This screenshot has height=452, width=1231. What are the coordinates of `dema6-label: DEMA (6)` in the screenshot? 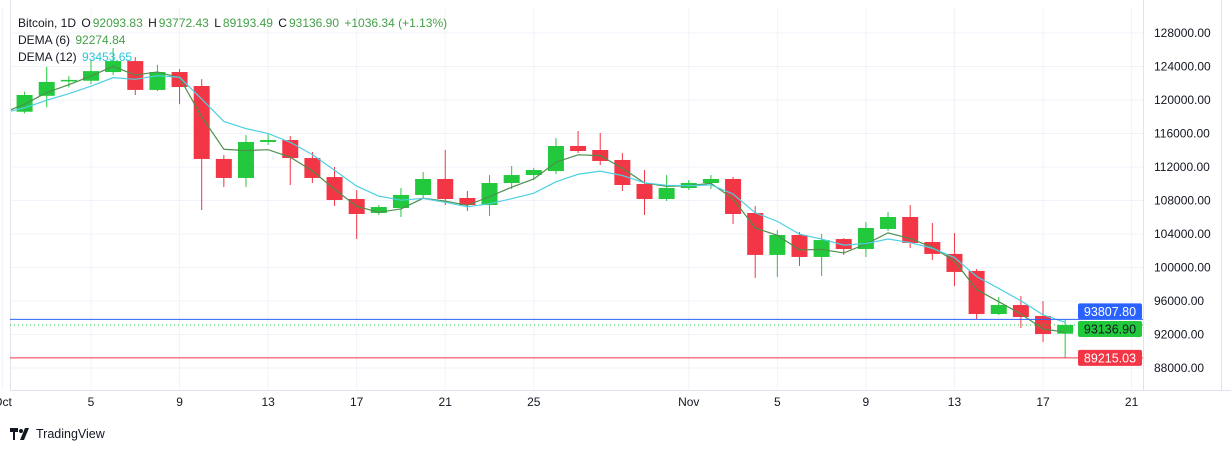 It's located at (44, 40).